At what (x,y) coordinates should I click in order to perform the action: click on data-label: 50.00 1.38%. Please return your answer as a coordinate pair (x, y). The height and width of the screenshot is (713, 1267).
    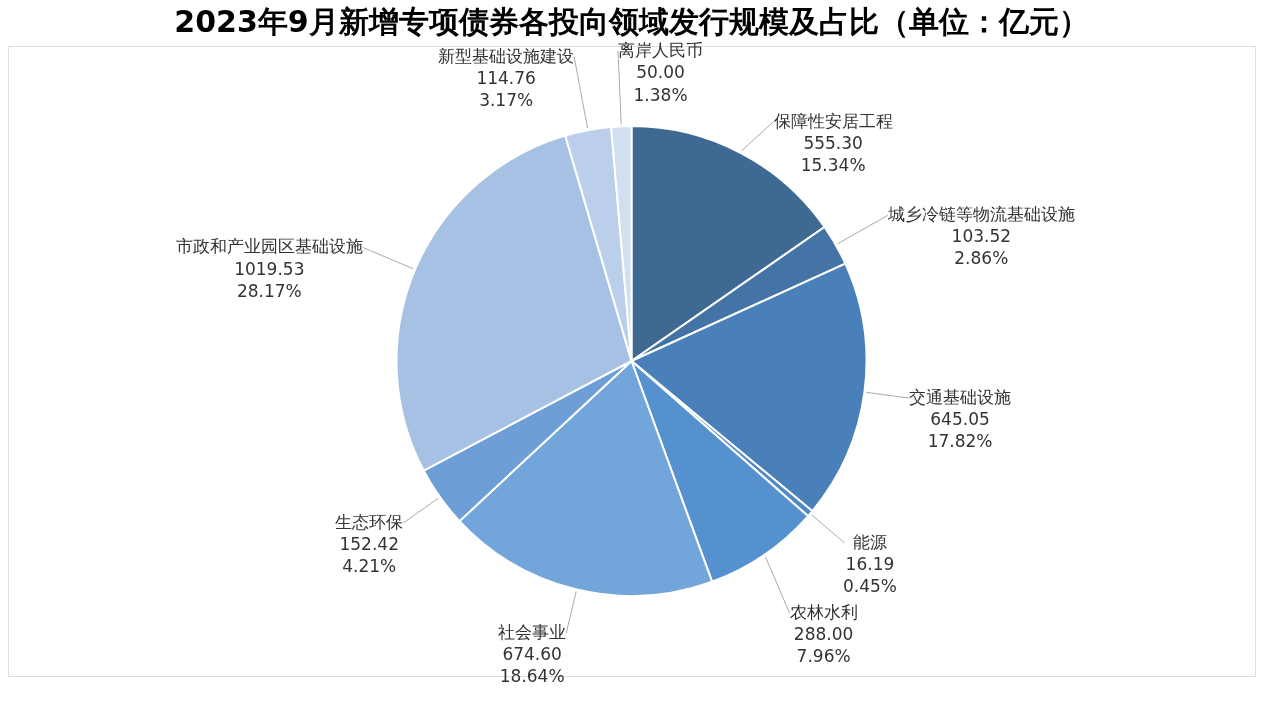
    Looking at the image, I should click on (660, 83).